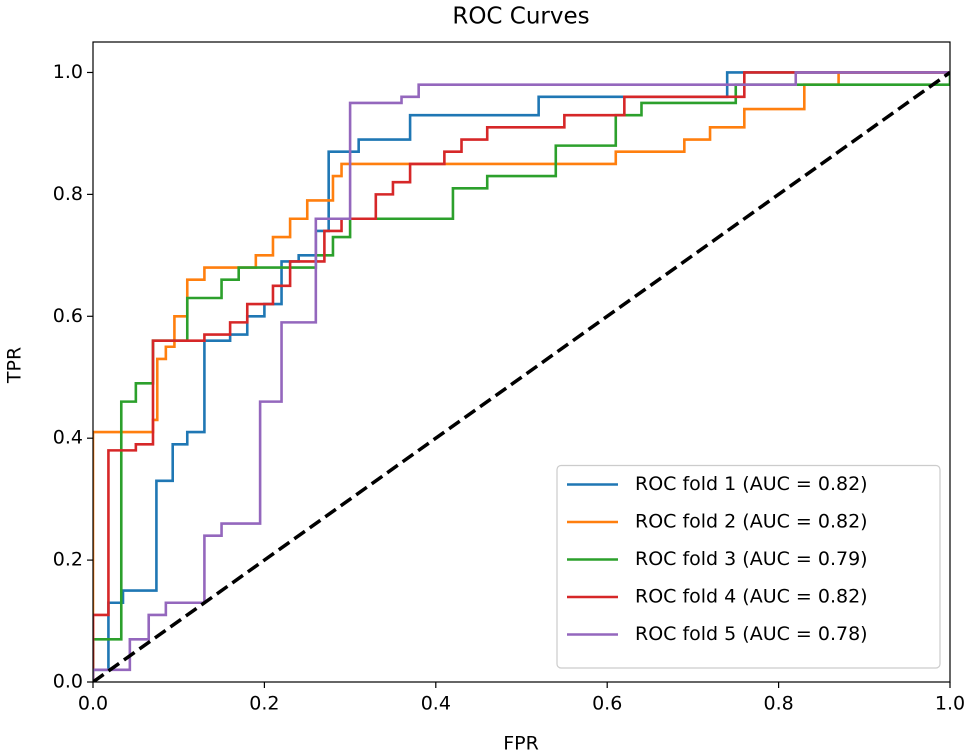 This screenshot has height=756, width=975. I want to click on x-axis-label: FPR, so click(521, 744).